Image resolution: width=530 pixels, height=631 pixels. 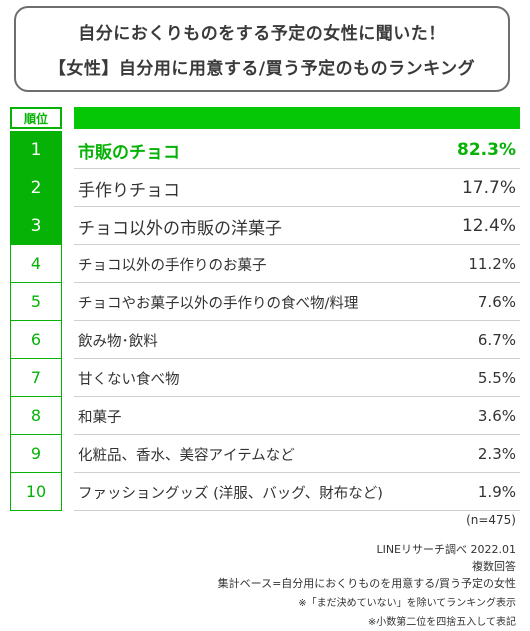 What do you see at coordinates (172, 265) in the screenshot?
I see `item-label: チョコ以外の手作りのお菓子` at bounding box center [172, 265].